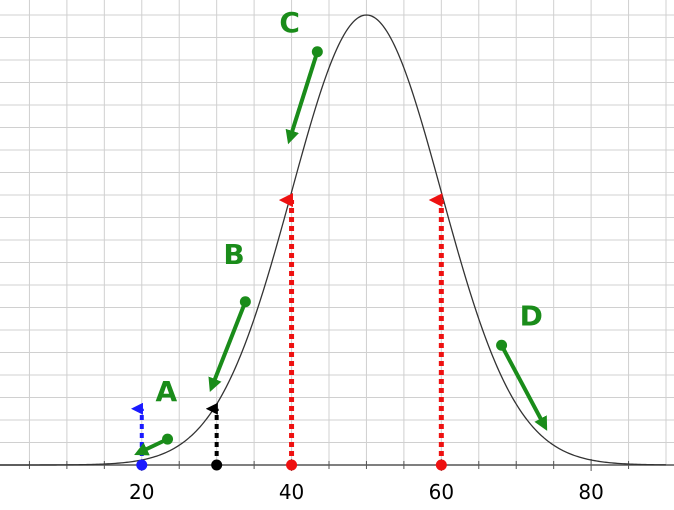 The height and width of the screenshot is (510, 674). I want to click on x-axis-ticks: 20 40 60 80, so click(329, 481).